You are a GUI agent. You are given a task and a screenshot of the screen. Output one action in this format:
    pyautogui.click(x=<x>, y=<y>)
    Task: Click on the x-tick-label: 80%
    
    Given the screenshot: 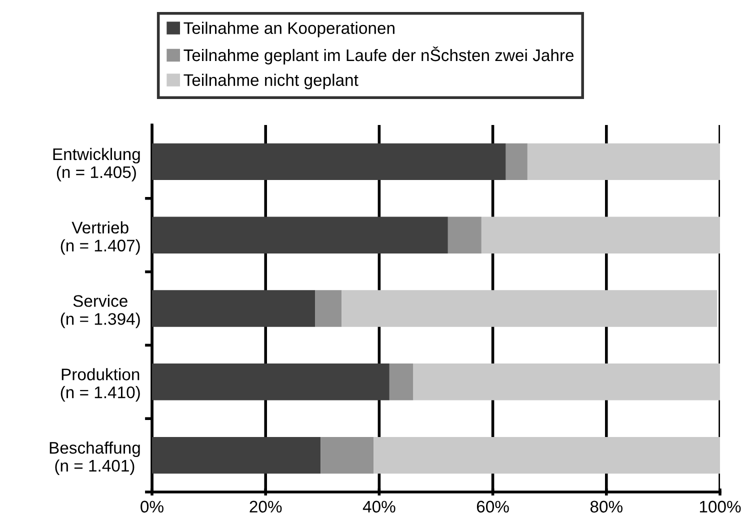 What is the action you would take?
    pyautogui.click(x=606, y=506)
    